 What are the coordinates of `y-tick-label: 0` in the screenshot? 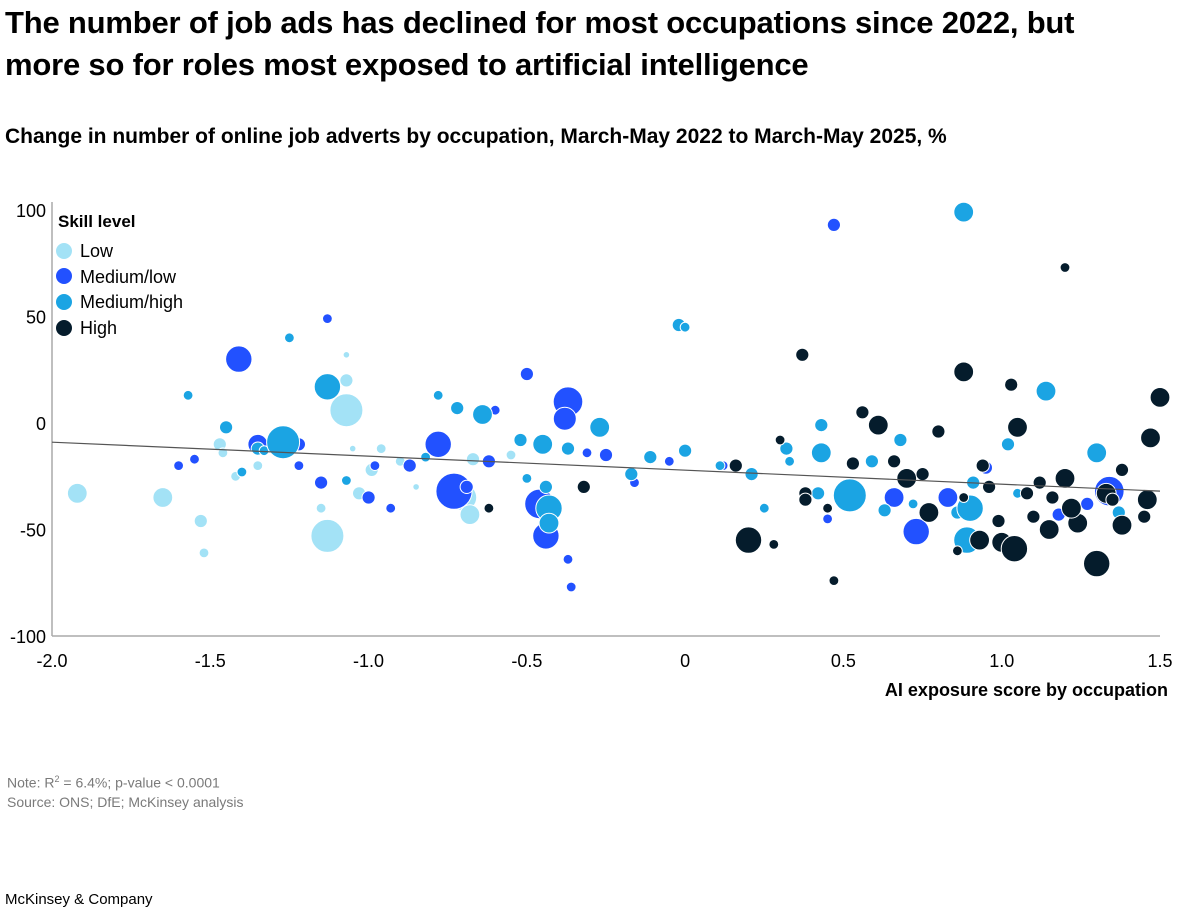 It's located at (41, 424).